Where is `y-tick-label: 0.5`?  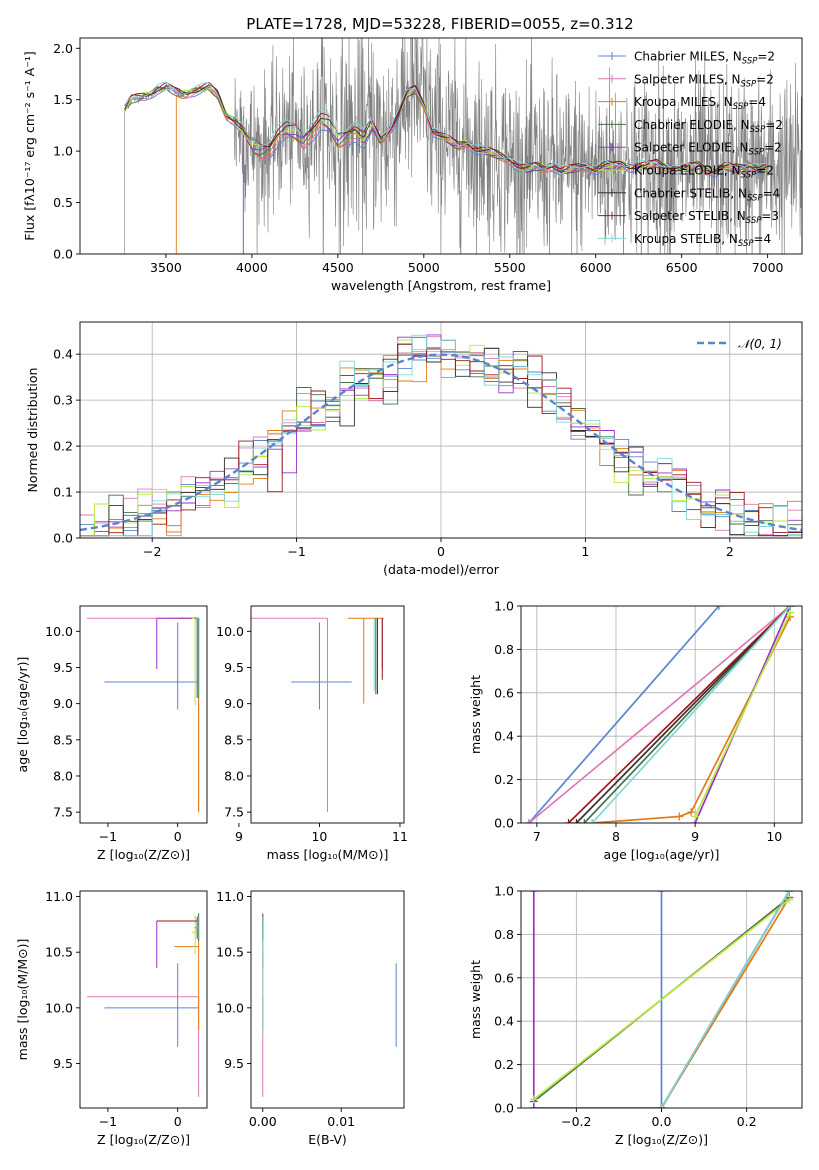
y-tick-label: 0.5 is located at coordinates (63, 202).